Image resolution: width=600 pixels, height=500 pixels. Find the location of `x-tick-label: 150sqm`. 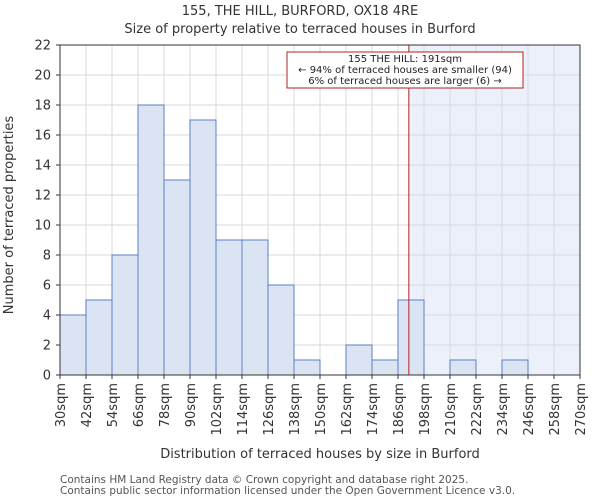

x-tick-label: 150sqm is located at coordinates (321, 409).